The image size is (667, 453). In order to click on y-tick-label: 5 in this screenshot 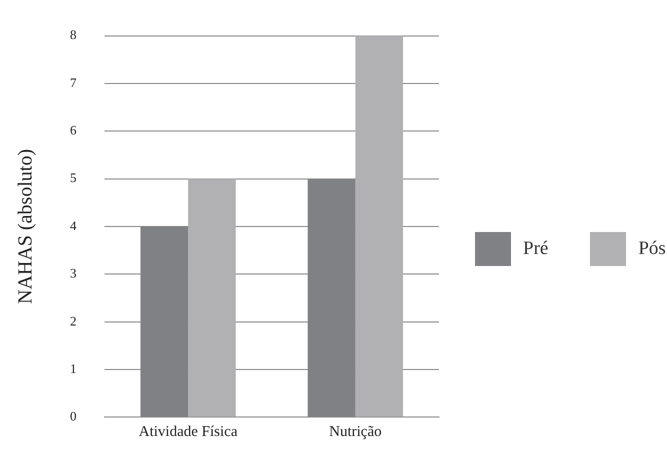, I will do `click(73, 178)`.